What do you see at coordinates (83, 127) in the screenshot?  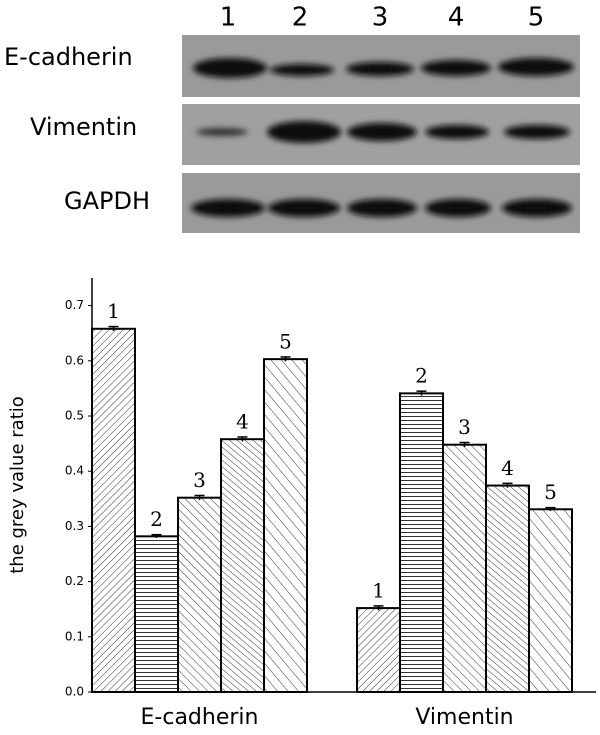 I see `row-label: Vimentin` at bounding box center [83, 127].